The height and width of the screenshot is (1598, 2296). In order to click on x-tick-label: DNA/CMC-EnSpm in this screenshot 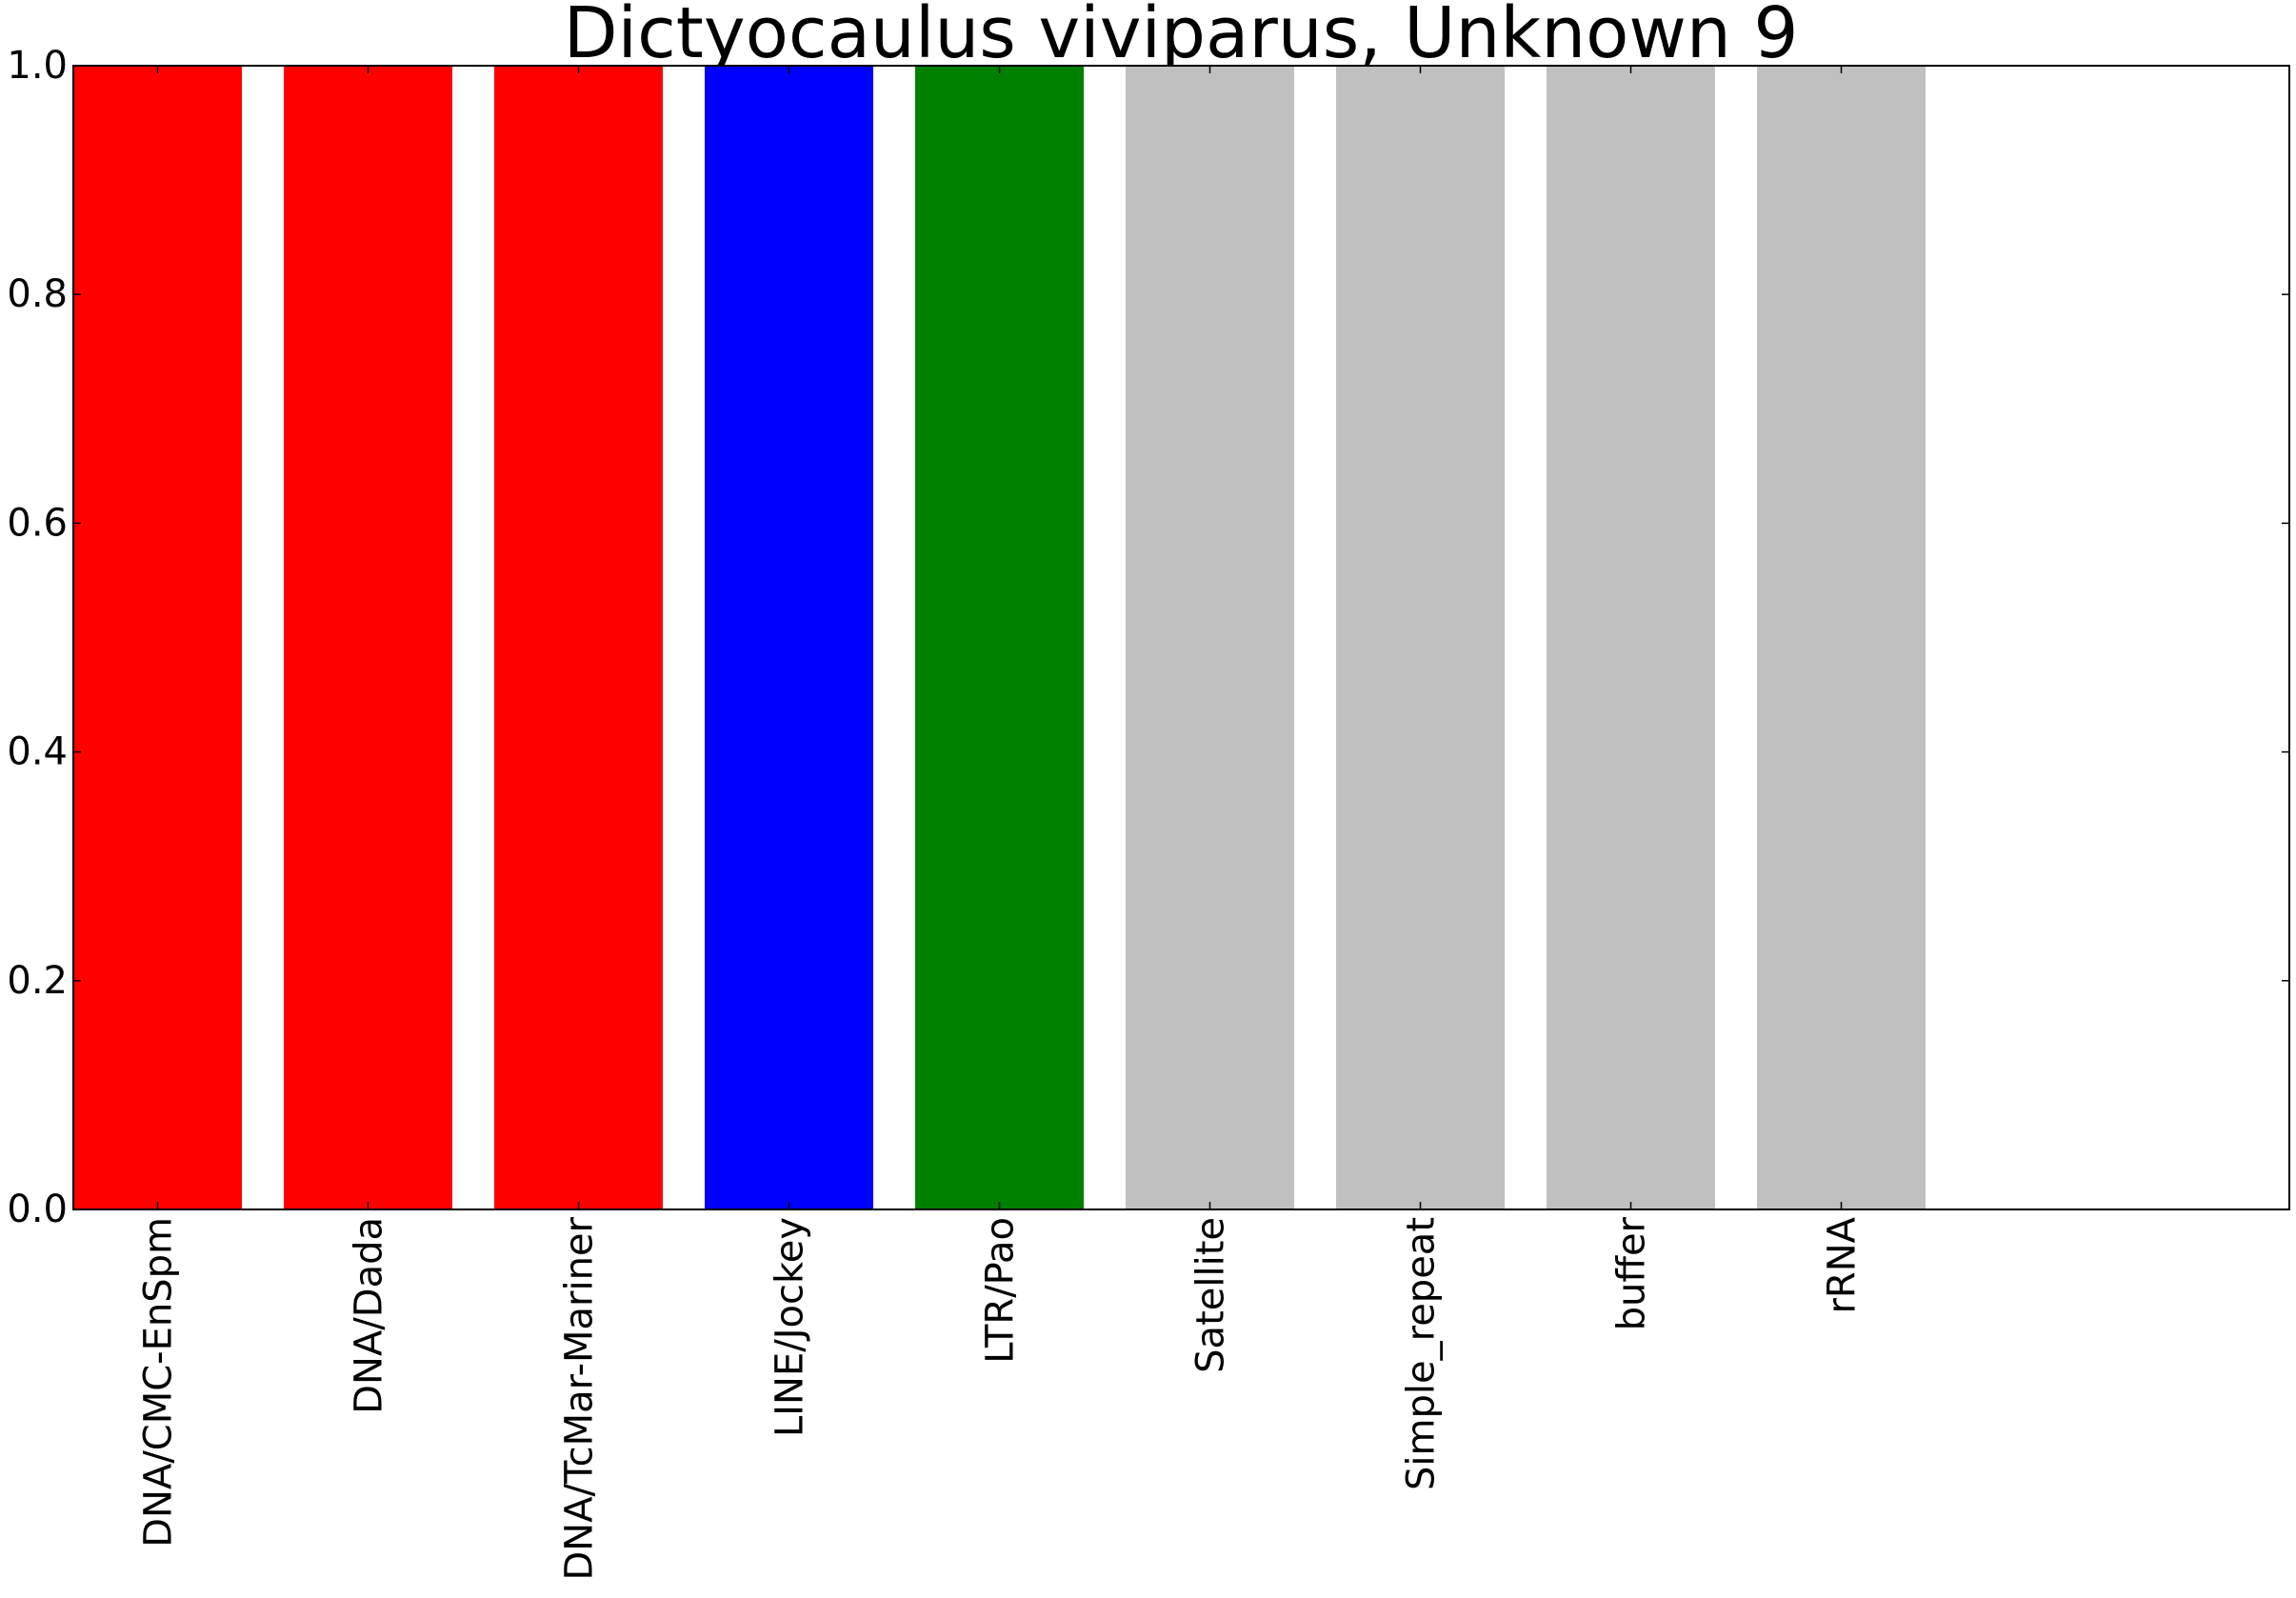, I will do `click(159, 1382)`.